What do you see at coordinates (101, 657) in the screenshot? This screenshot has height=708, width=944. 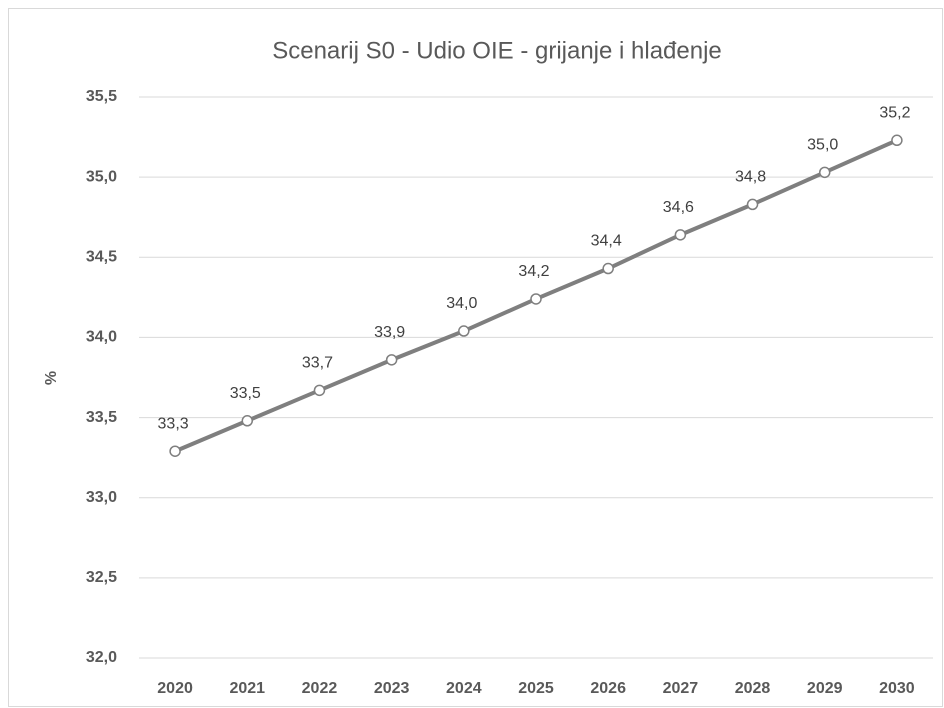 I see `y-tick-label: 32,0` at bounding box center [101, 657].